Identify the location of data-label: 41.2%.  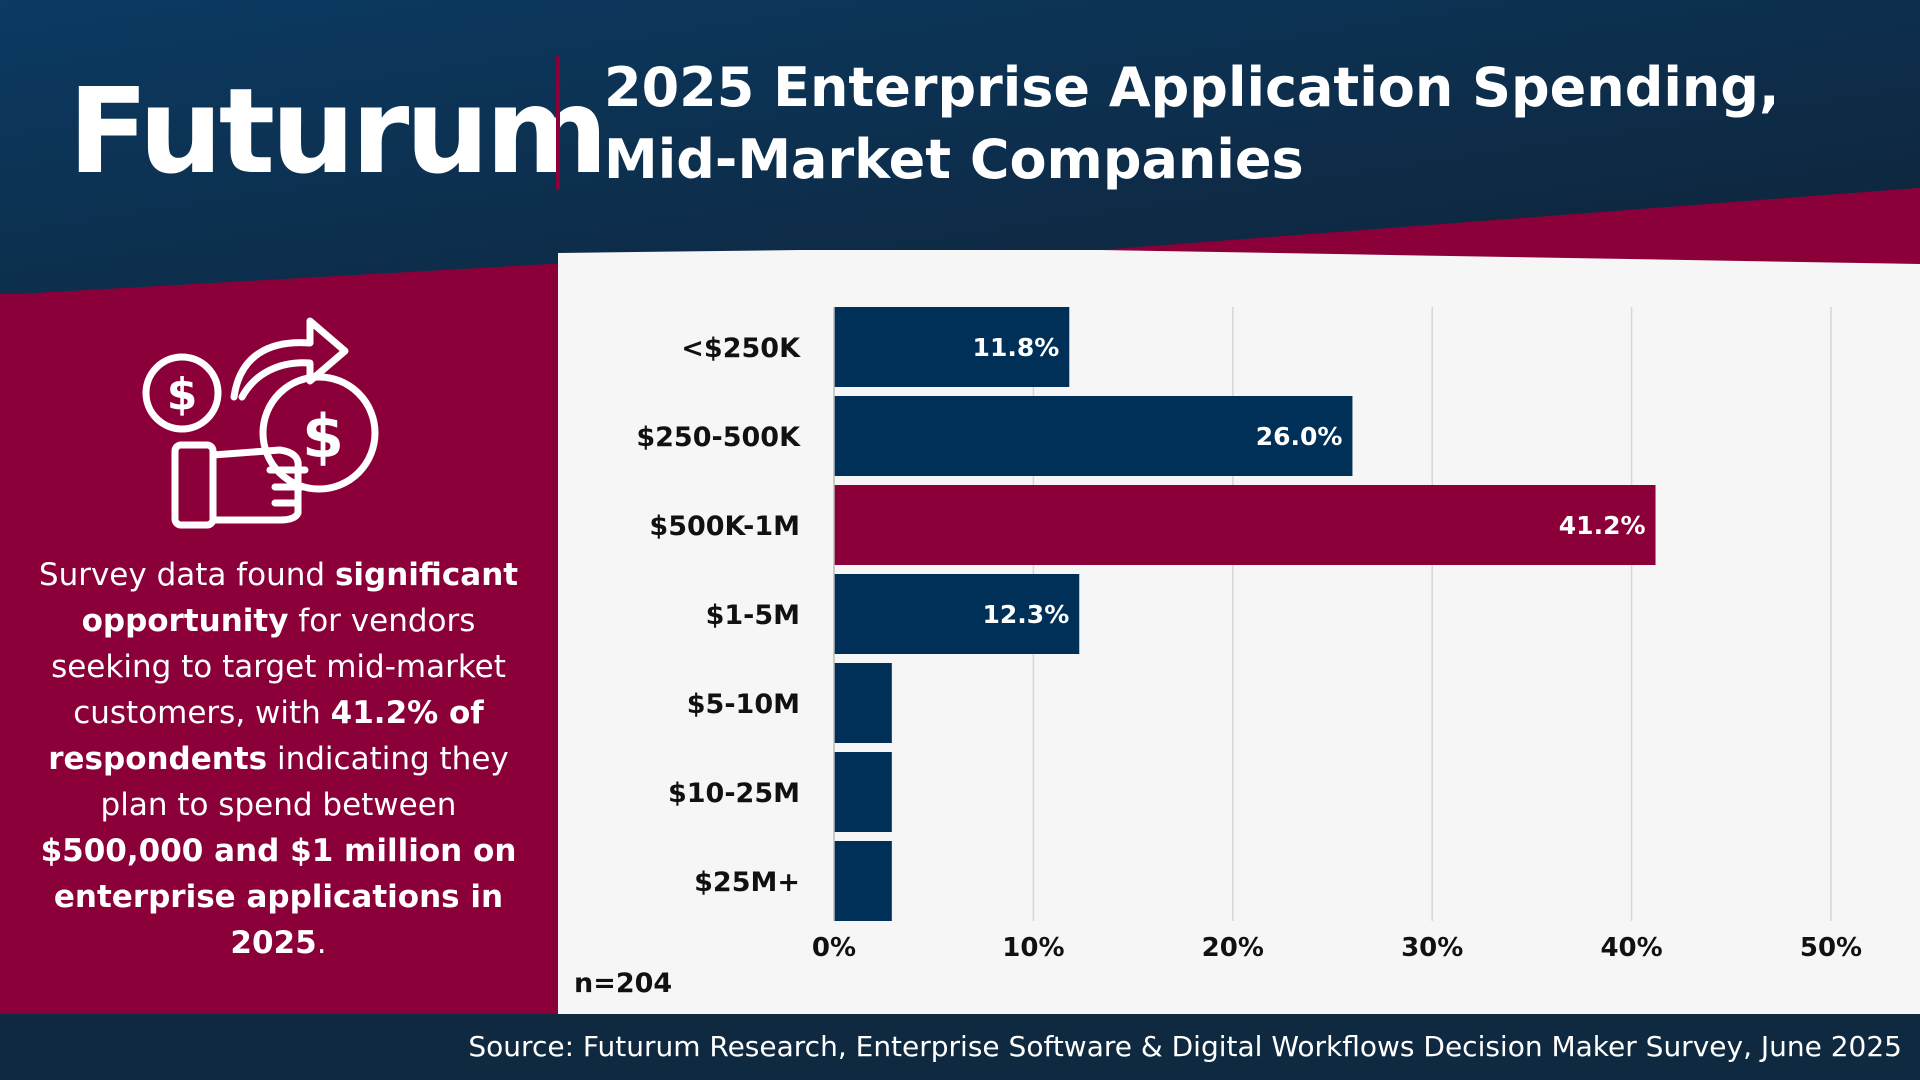
(1602, 525).